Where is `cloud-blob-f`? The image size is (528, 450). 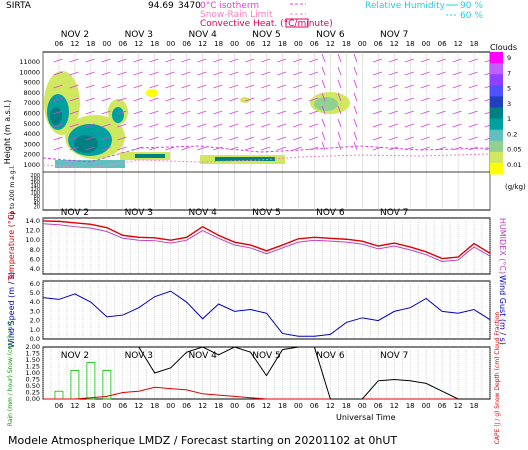 cloud-blob-f is located at coordinates (245, 100).